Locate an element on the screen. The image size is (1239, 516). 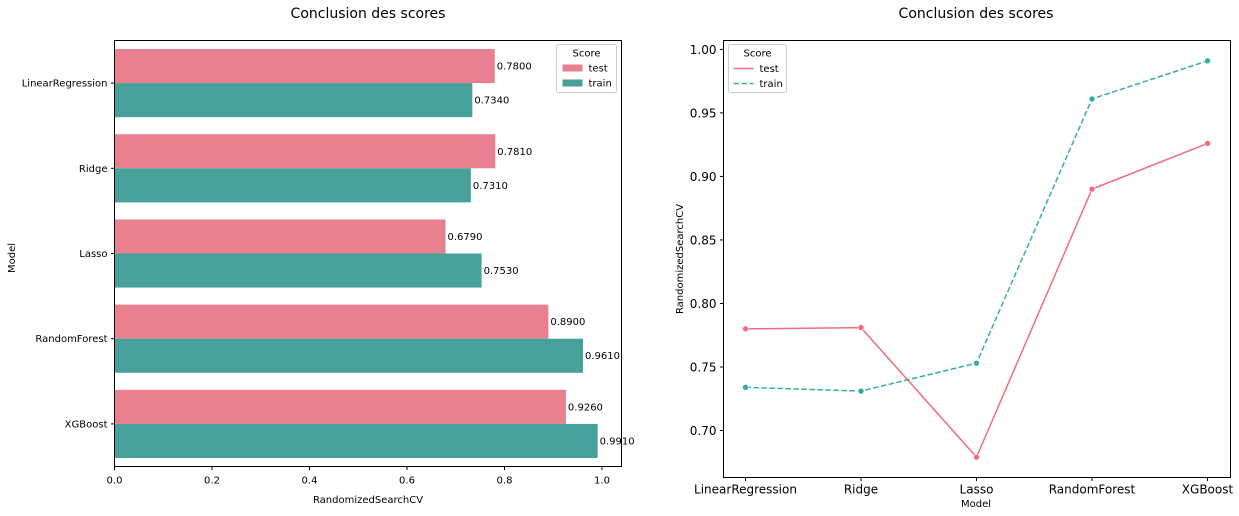
data-label: 0.6790 is located at coordinates (465, 237).